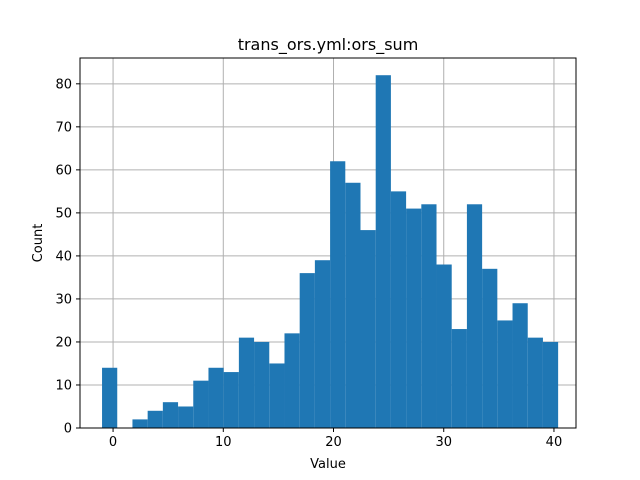 The height and width of the screenshot is (480, 640). I want to click on y-axis-ticks: 0 10 20 30 40 50 60 70 80, so click(67, 257).